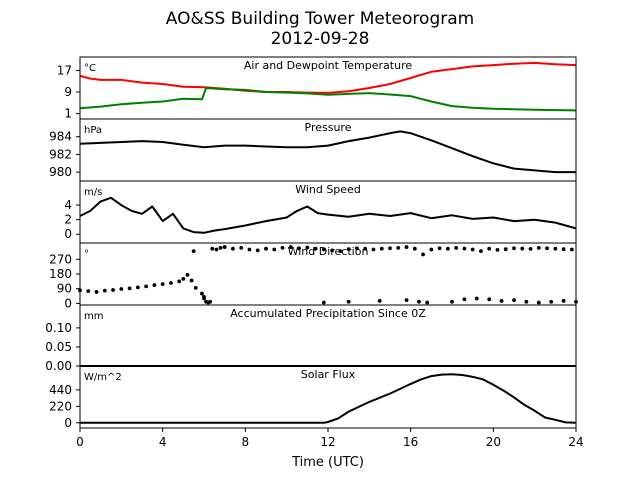  Describe the element at coordinates (93, 192) in the screenshot. I see `wind-speed-unit: m/s` at that location.